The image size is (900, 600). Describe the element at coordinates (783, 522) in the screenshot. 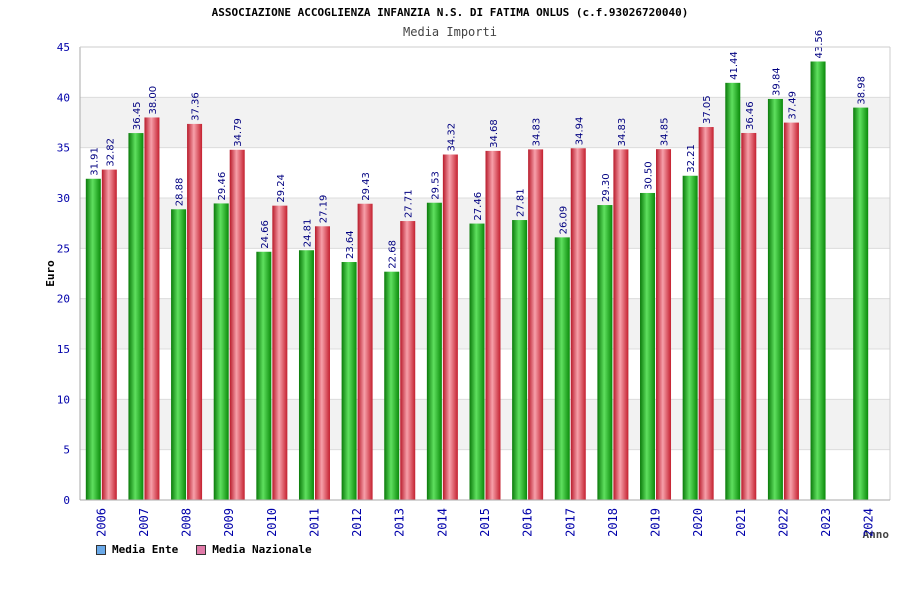

I see `x-tick-label: 2022` at that location.